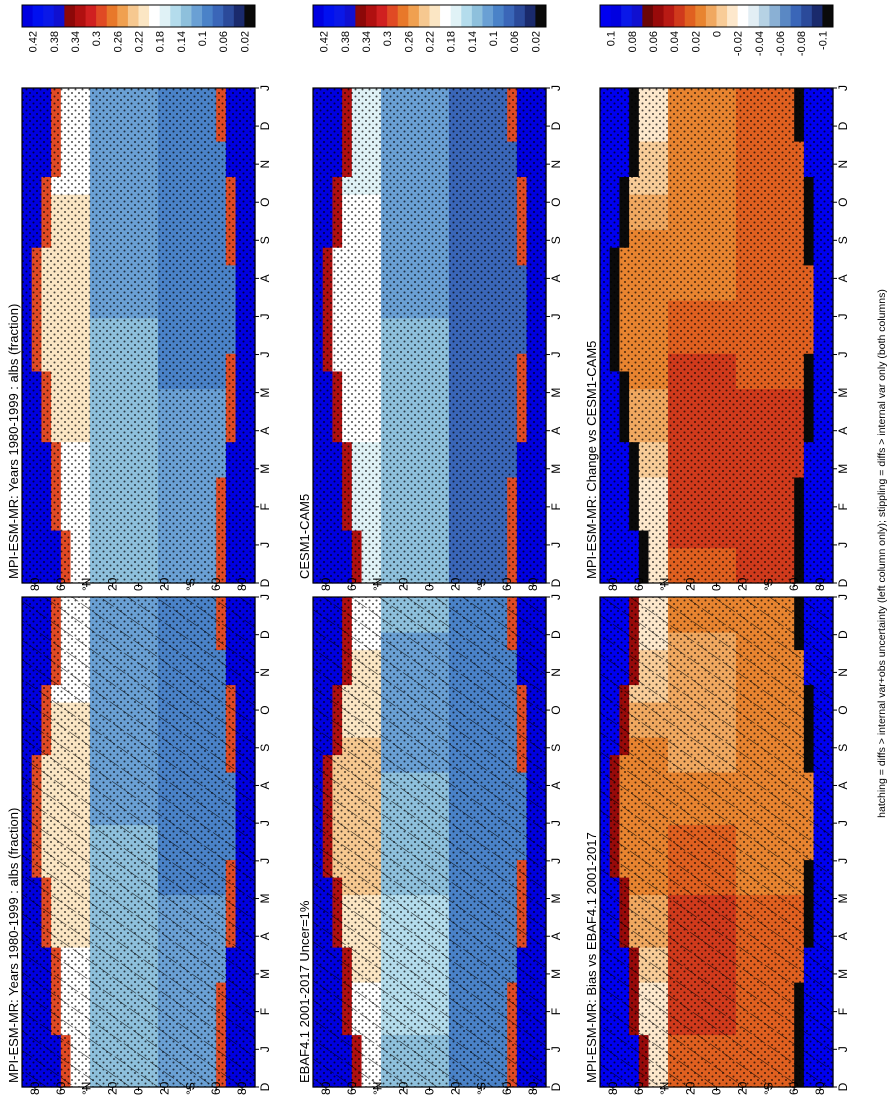 The image size is (891, 1107). What do you see at coordinates (161, 41) in the screenshot?
I see `colorbar-tick-label: 0.18` at bounding box center [161, 41].